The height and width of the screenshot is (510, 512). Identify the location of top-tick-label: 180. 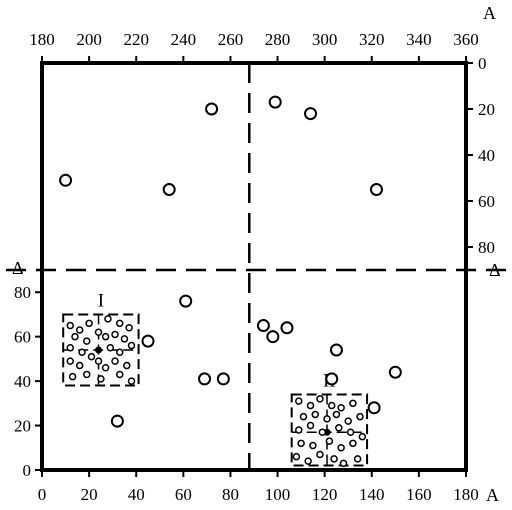
(42, 39).